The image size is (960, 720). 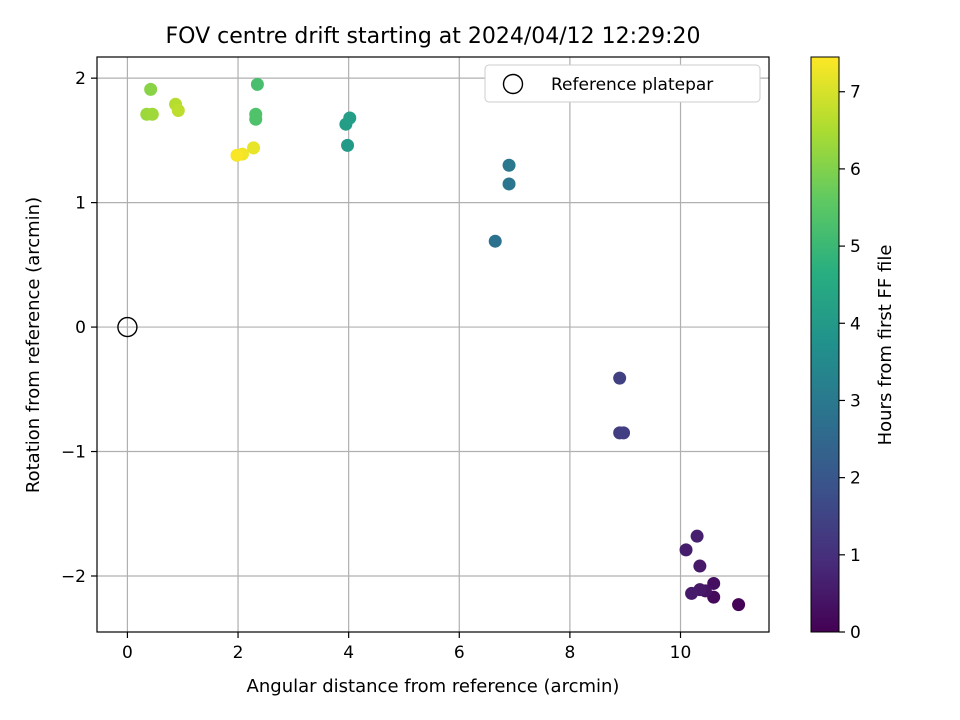 I want to click on colorbar-tick-label: 5, so click(x=855, y=247).